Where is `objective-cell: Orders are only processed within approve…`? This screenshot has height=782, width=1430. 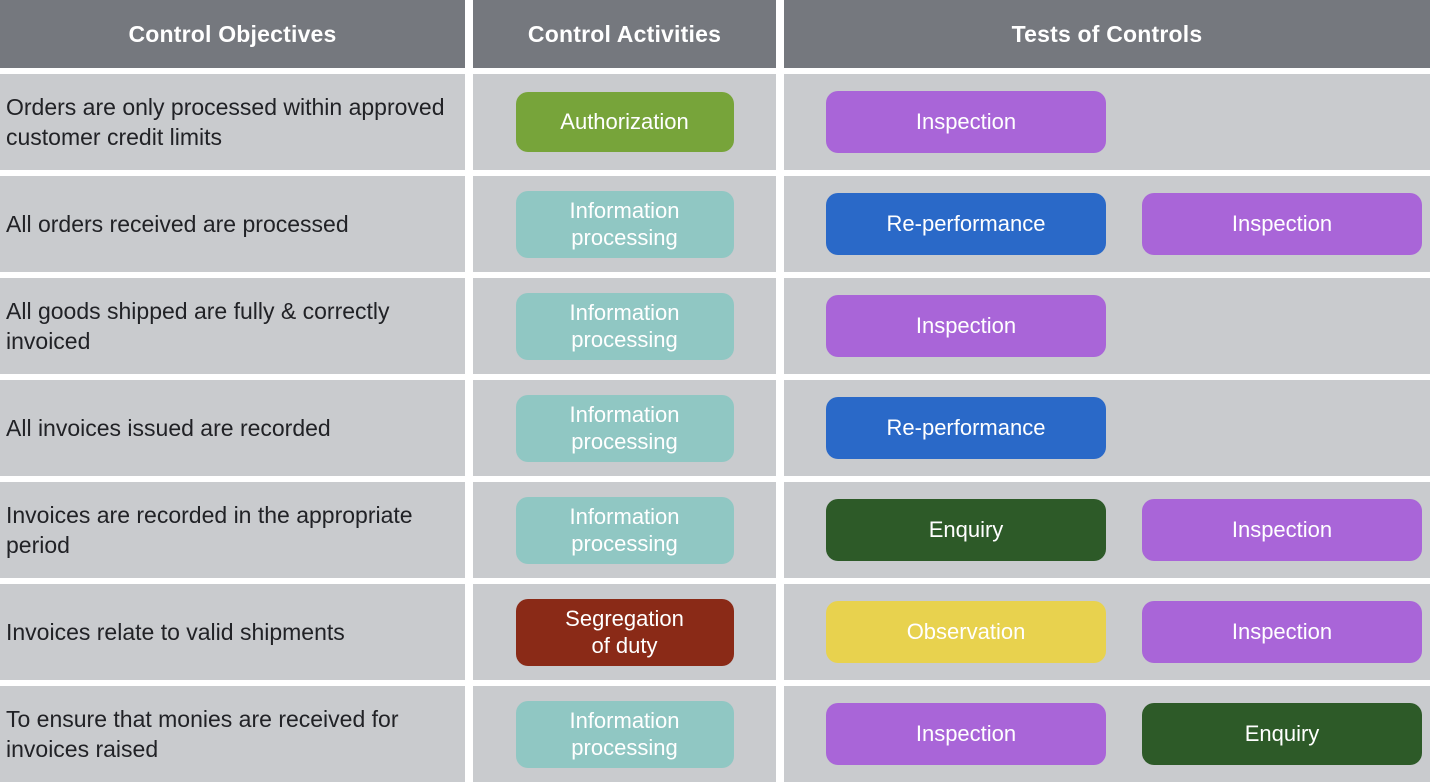 objective-cell: Orders are only processed within approve… is located at coordinates (232, 122).